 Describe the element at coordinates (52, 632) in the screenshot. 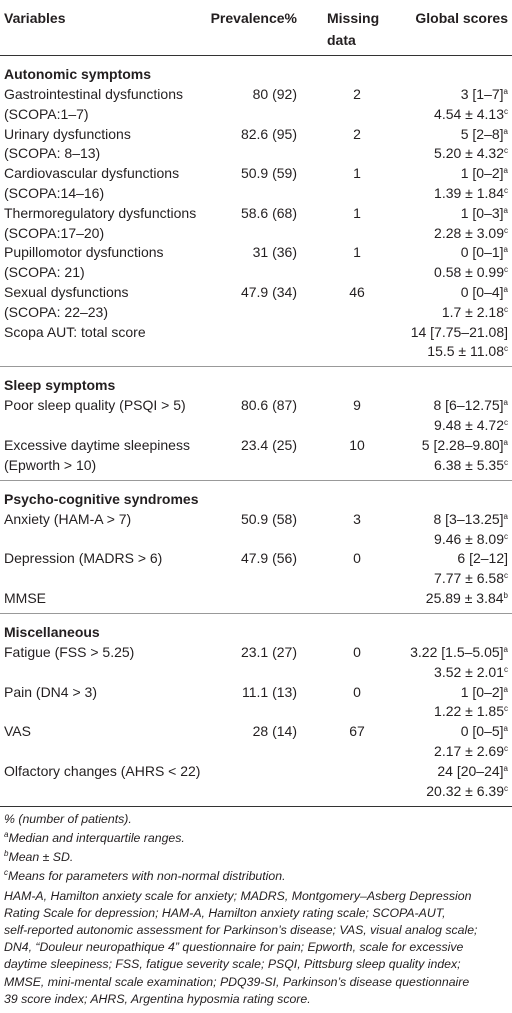

I see `section-title: Miscellaneous` at that location.